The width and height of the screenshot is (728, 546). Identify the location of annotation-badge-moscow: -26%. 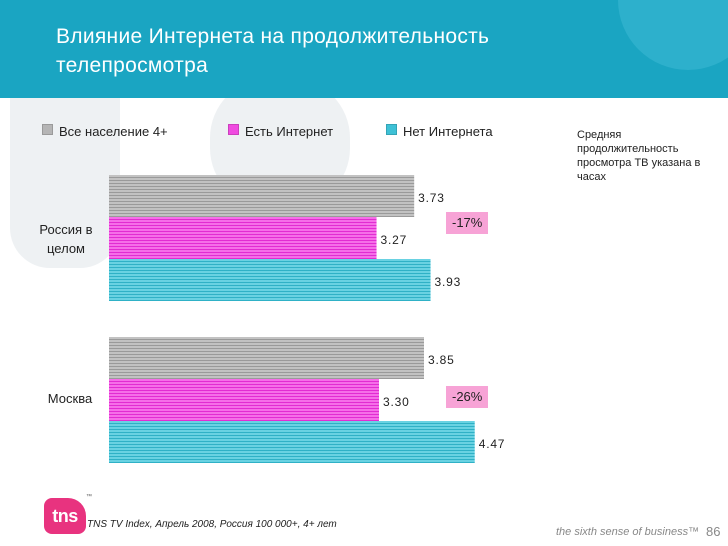
(467, 397).